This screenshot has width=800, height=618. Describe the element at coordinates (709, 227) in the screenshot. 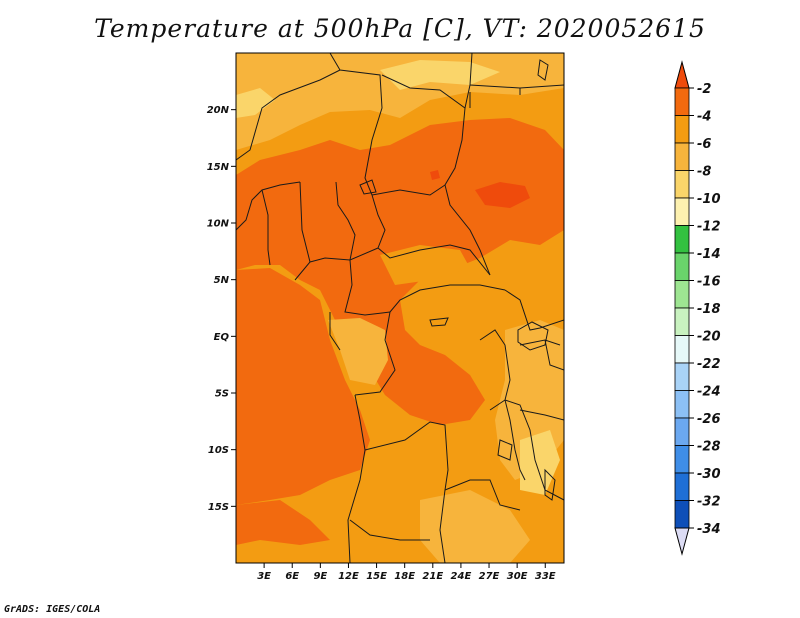

I see `colorbar-level-label: -12` at that location.